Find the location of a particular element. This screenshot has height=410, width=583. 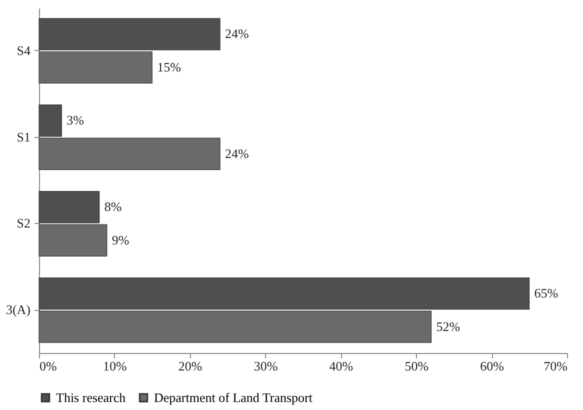

data-label: 3% is located at coordinates (75, 120).